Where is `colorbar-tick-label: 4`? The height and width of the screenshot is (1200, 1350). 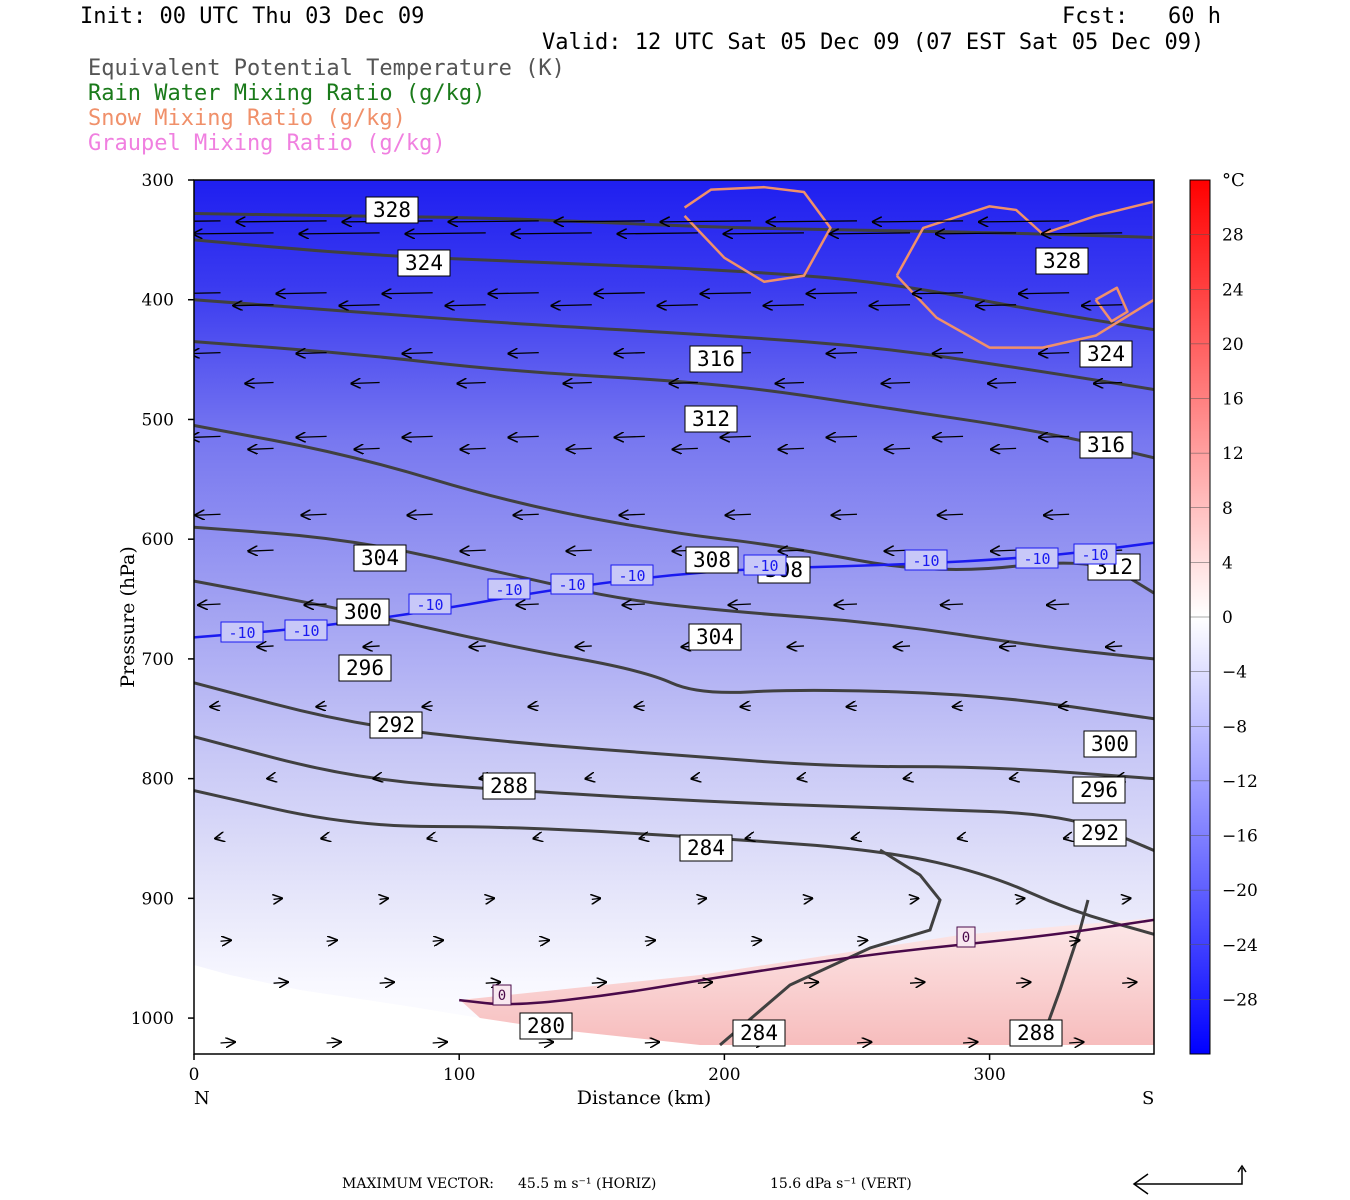
colorbar-tick-label: 4 is located at coordinates (1227, 563).